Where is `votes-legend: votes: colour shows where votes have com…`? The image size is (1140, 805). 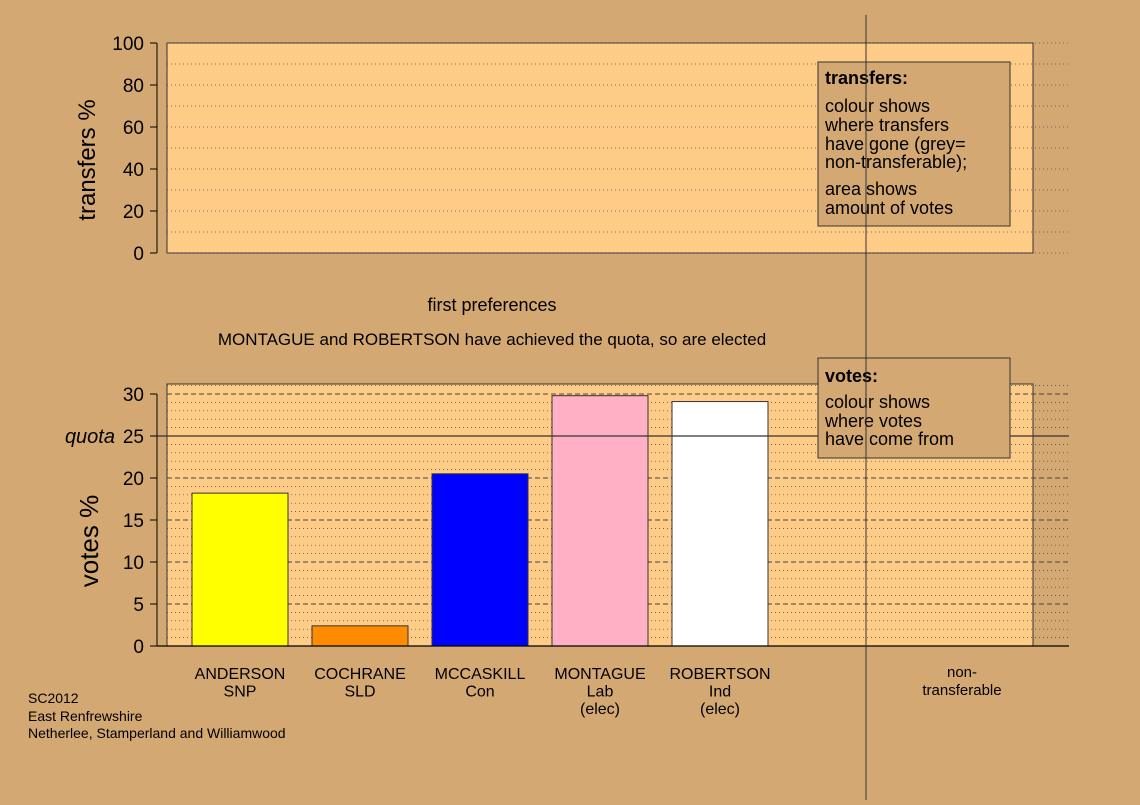 votes-legend: votes: colour shows where votes have com… is located at coordinates (914, 408).